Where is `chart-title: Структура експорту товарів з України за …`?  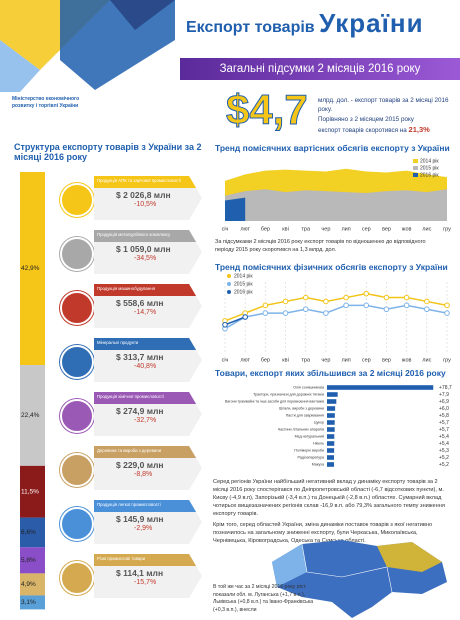 chart-title: Структура експорту товарів з України за … is located at coordinates (108, 152).